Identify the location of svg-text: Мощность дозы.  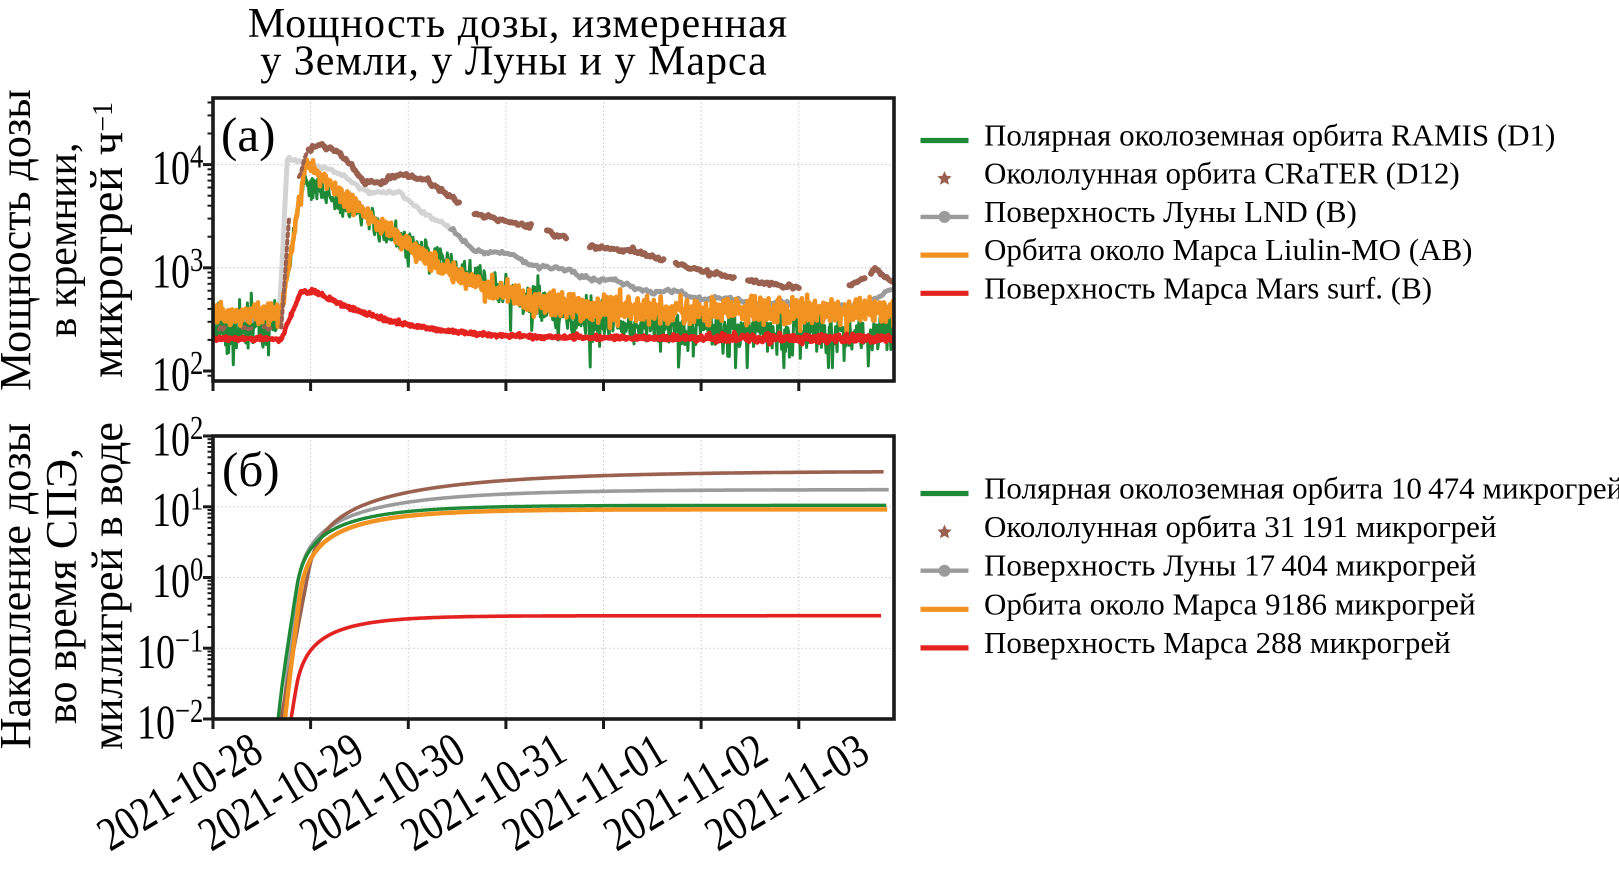
(20, 240).